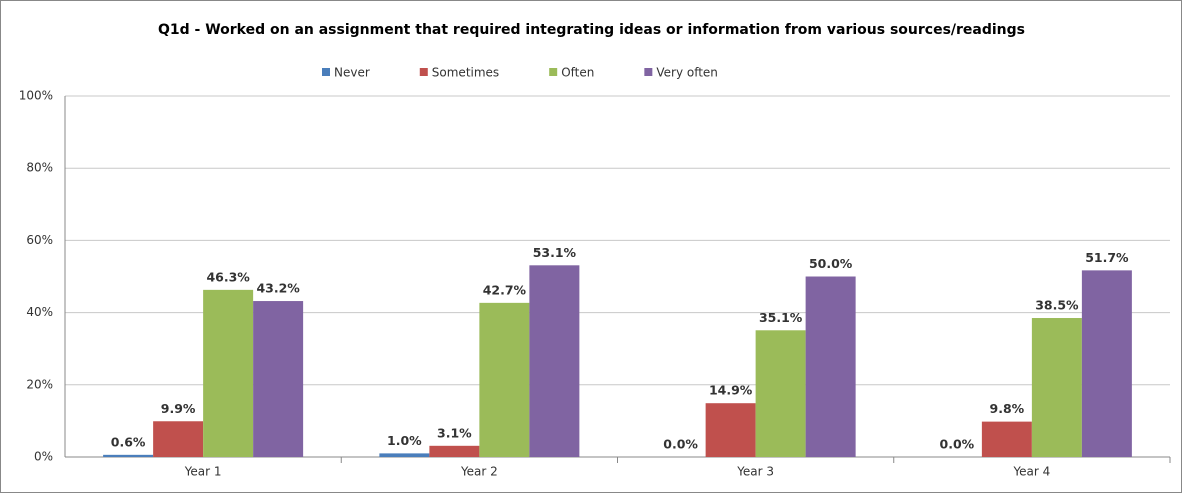 Image resolution: width=1183 pixels, height=494 pixels. Describe the element at coordinates (781, 317) in the screenshot. I see `value-label: 35.1%` at that location.